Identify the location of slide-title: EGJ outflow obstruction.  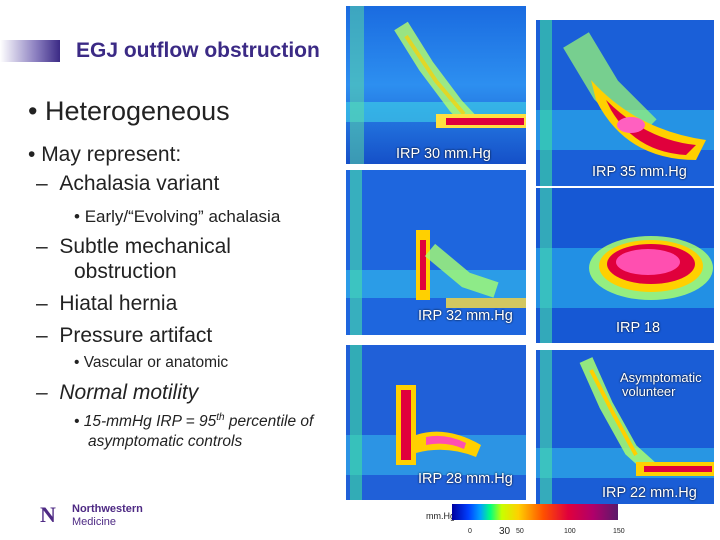
(198, 50).